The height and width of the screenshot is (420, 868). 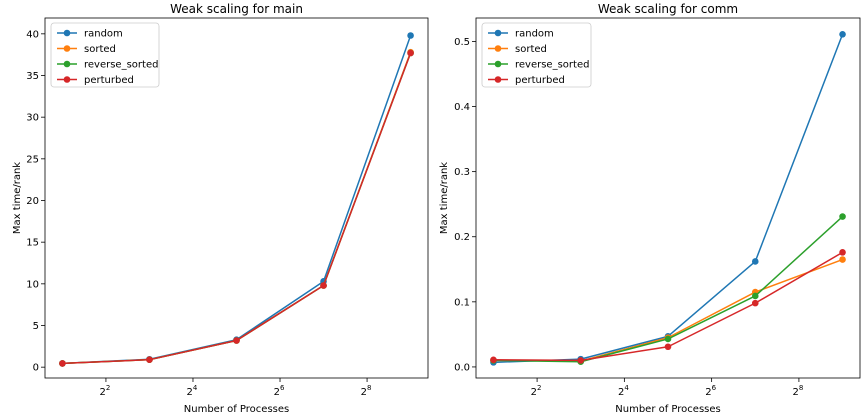 I want to click on y-tick-label: 10, so click(x=32, y=284).